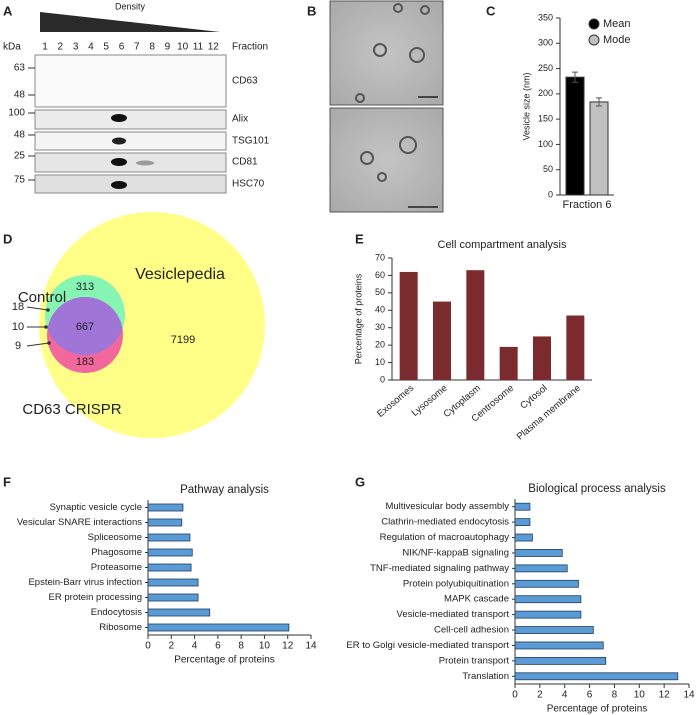  What do you see at coordinates (116, 612) in the screenshot?
I see `y-tick-label: Endocytosis` at bounding box center [116, 612].